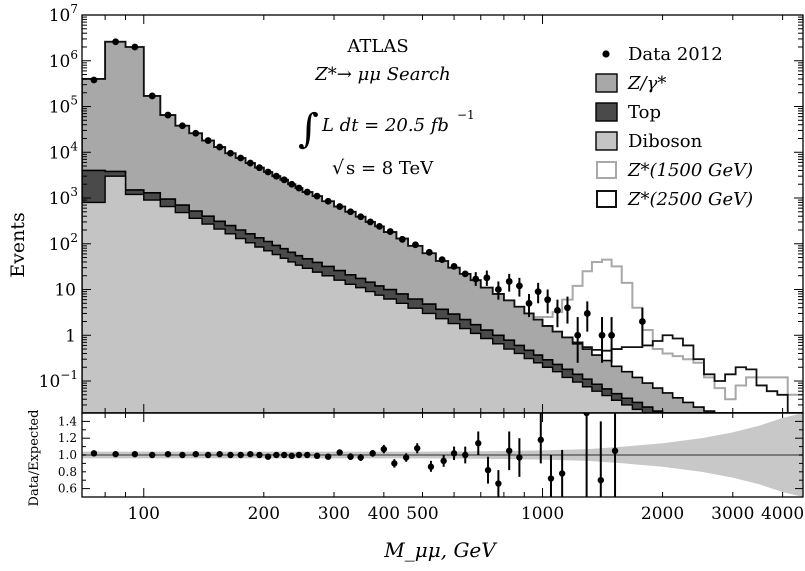 The height and width of the screenshot is (571, 805). I want to click on tick-exponent: 7, so click(74, 9).